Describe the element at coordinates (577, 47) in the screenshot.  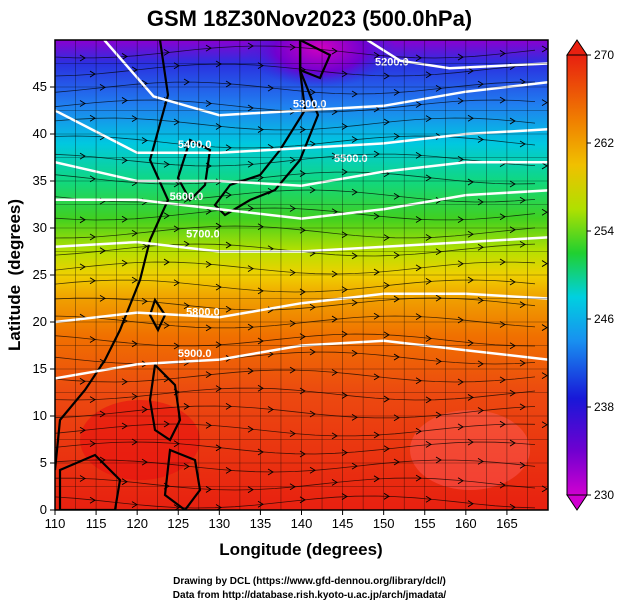
I see `colorbar-top-arrow` at that location.